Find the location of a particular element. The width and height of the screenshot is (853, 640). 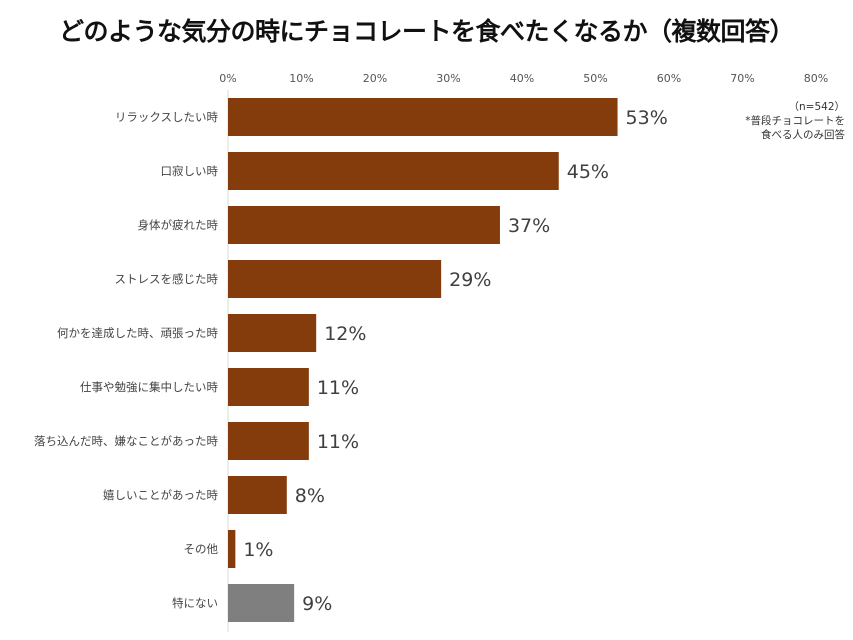

category-label: リラックスしたい時 is located at coordinates (167, 117).